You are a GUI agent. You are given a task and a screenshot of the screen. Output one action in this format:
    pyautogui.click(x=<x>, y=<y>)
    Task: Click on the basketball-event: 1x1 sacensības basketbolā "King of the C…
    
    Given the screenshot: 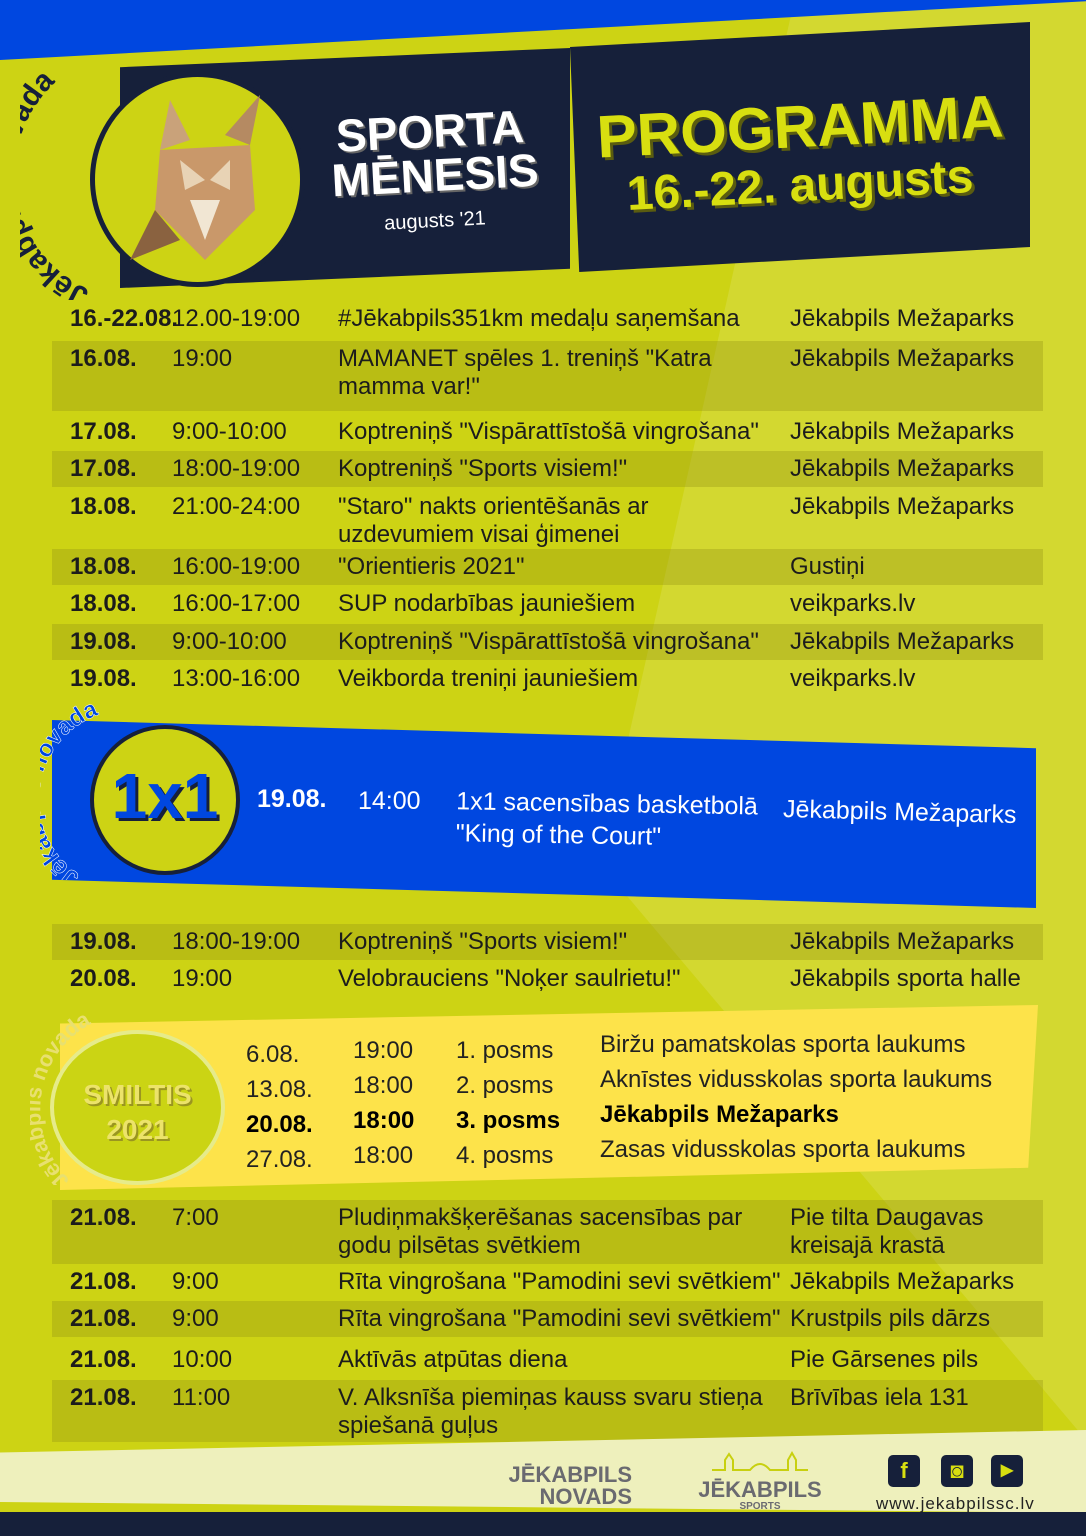 What is the action you would take?
    pyautogui.click(x=607, y=819)
    